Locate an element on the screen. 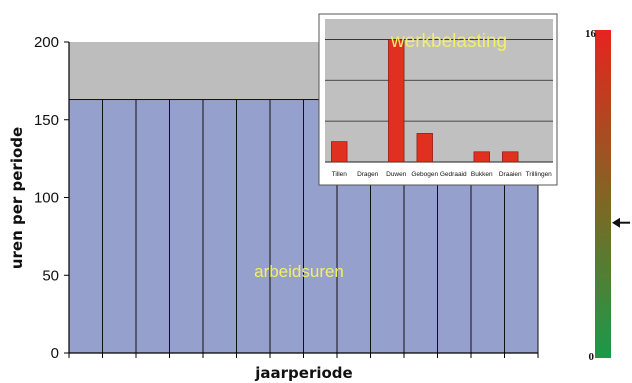 The height and width of the screenshot is (383, 632). inset-category-label: Tillen is located at coordinates (340, 174).